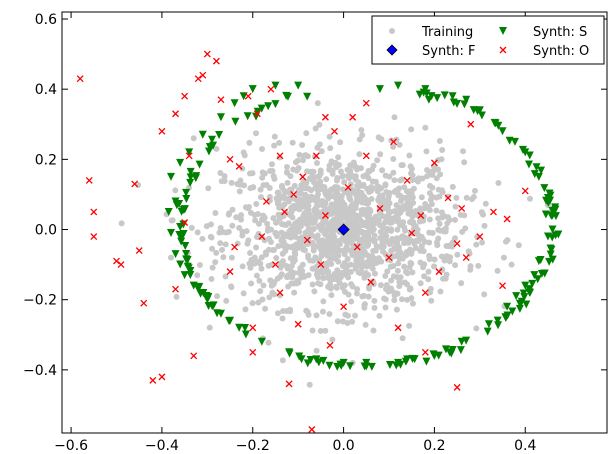 The width and height of the screenshot is (608, 454). Describe the element at coordinates (71, 446) in the screenshot. I see `x-tick-label: −0.6` at that location.